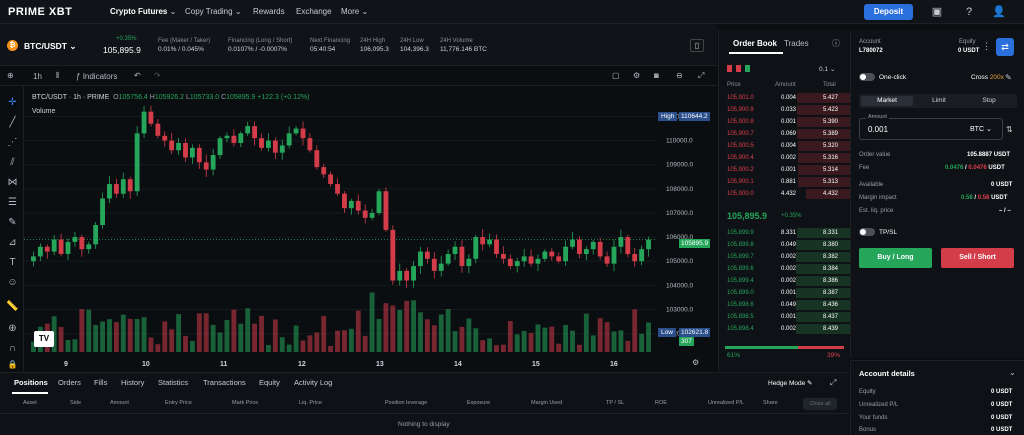  What do you see at coordinates (269, 382) in the screenshot?
I see `tab-equity: Equity` at bounding box center [269, 382].